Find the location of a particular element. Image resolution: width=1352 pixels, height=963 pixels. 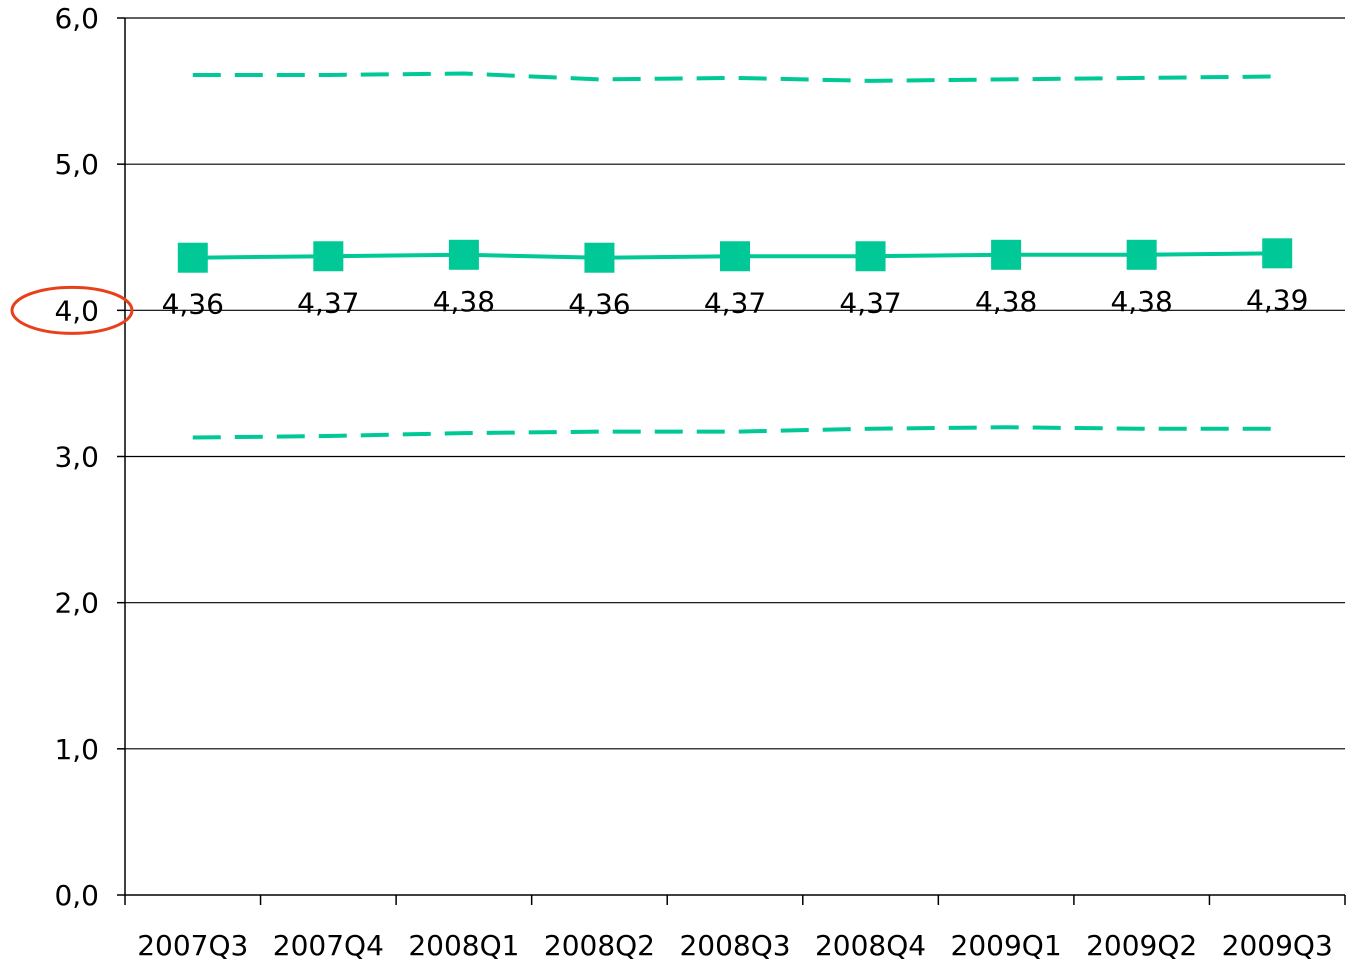

y-tick-label: 3,0 is located at coordinates (76, 457).